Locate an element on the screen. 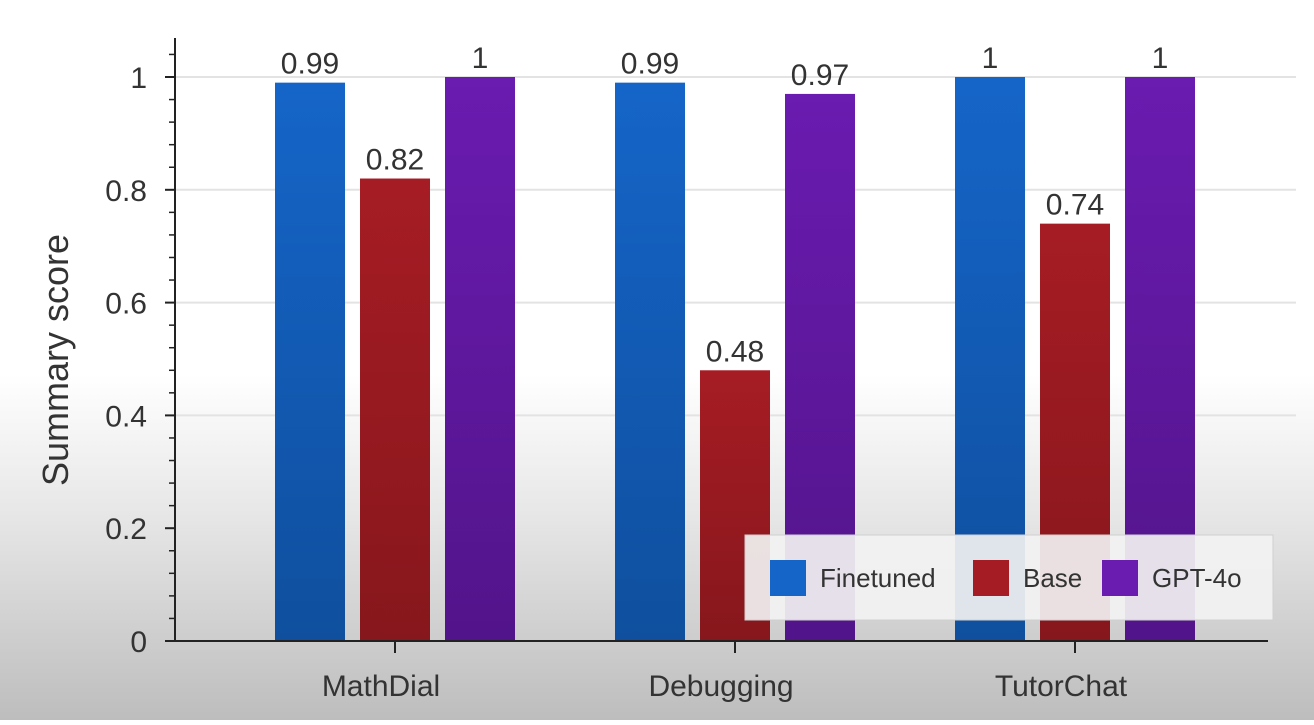 This screenshot has width=1314, height=725. bar-value-label: 0.97 is located at coordinates (820, 75).